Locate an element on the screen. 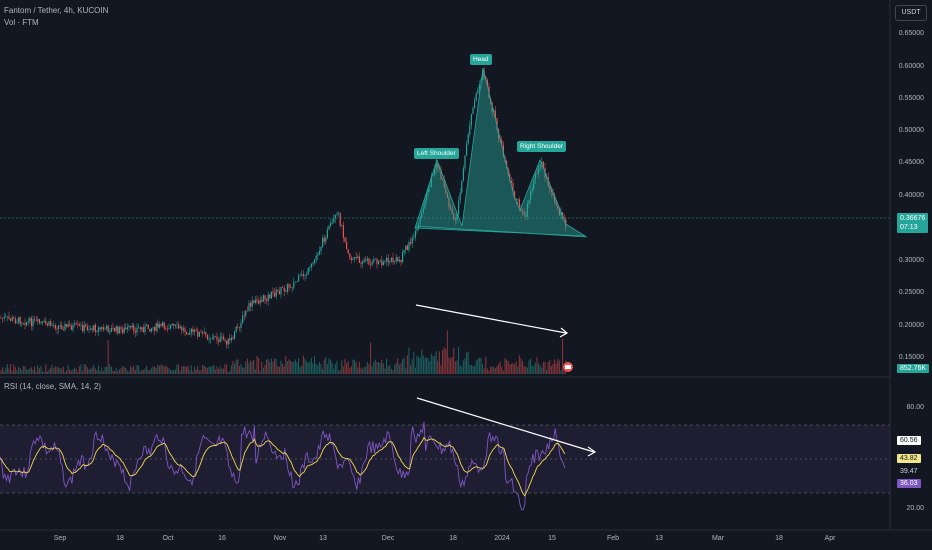  price-axis-label: 0.60000 is located at coordinates (911, 66).